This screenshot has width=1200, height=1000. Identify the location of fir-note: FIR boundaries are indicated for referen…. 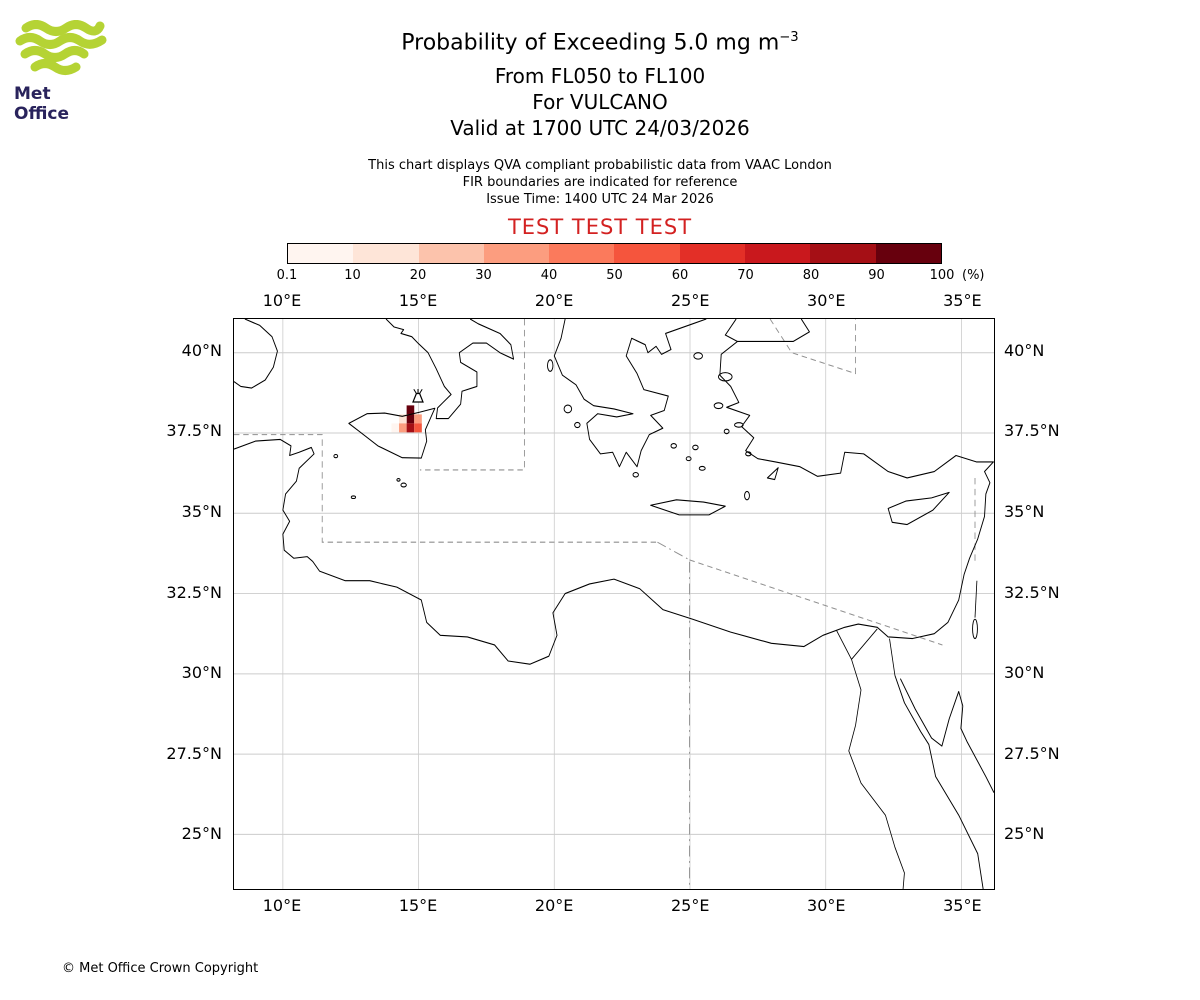
(600, 182).